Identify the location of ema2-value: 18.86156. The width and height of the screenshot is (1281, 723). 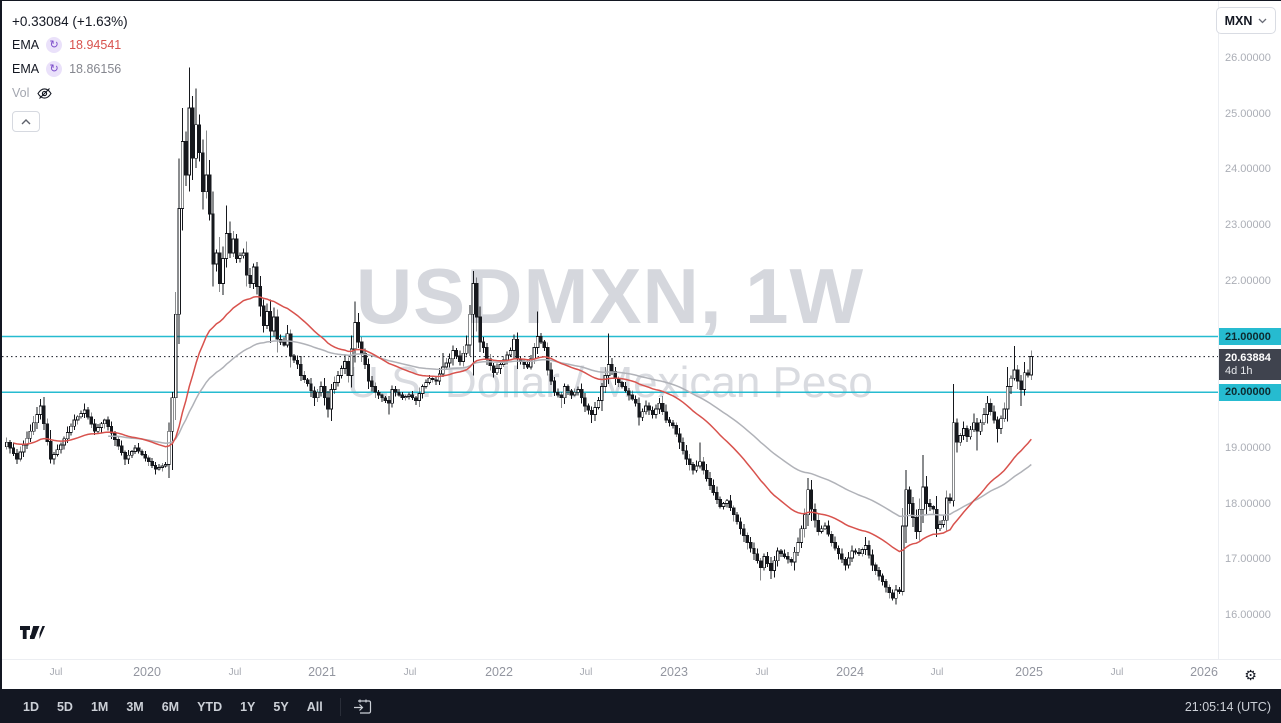
(95, 69).